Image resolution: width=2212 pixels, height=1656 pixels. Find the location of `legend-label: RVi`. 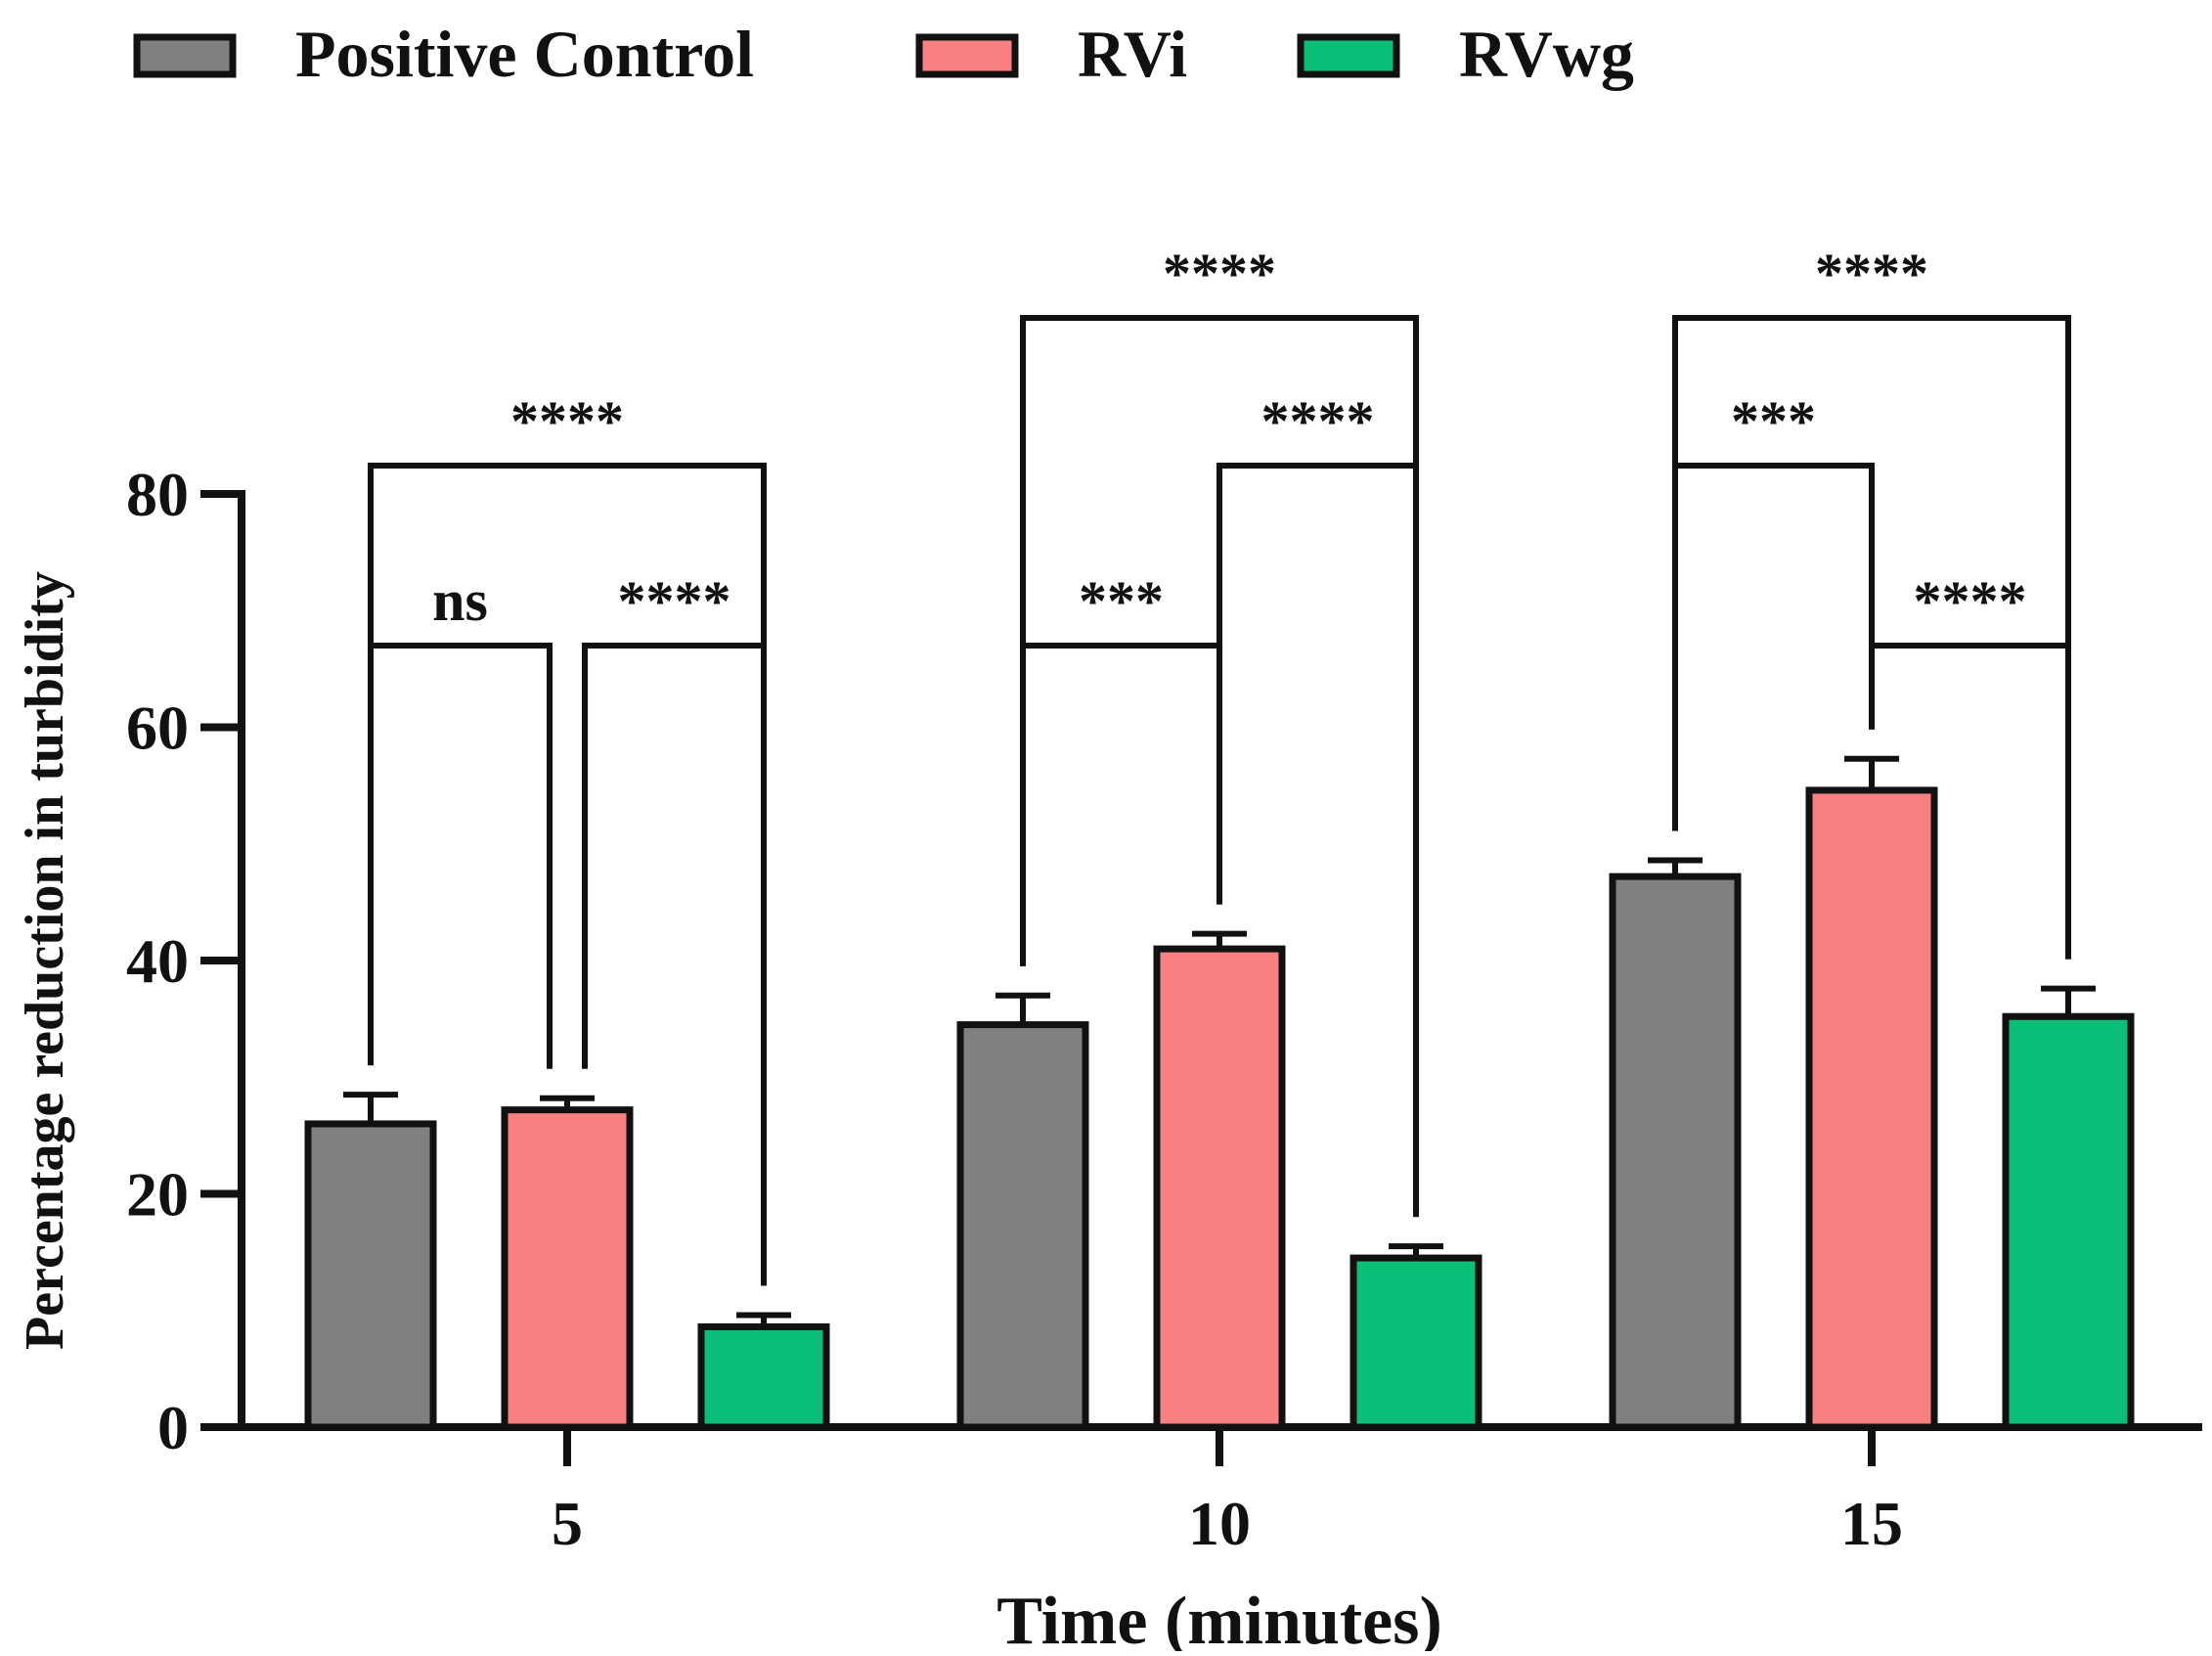

legend-label: RVi is located at coordinates (1132, 54).